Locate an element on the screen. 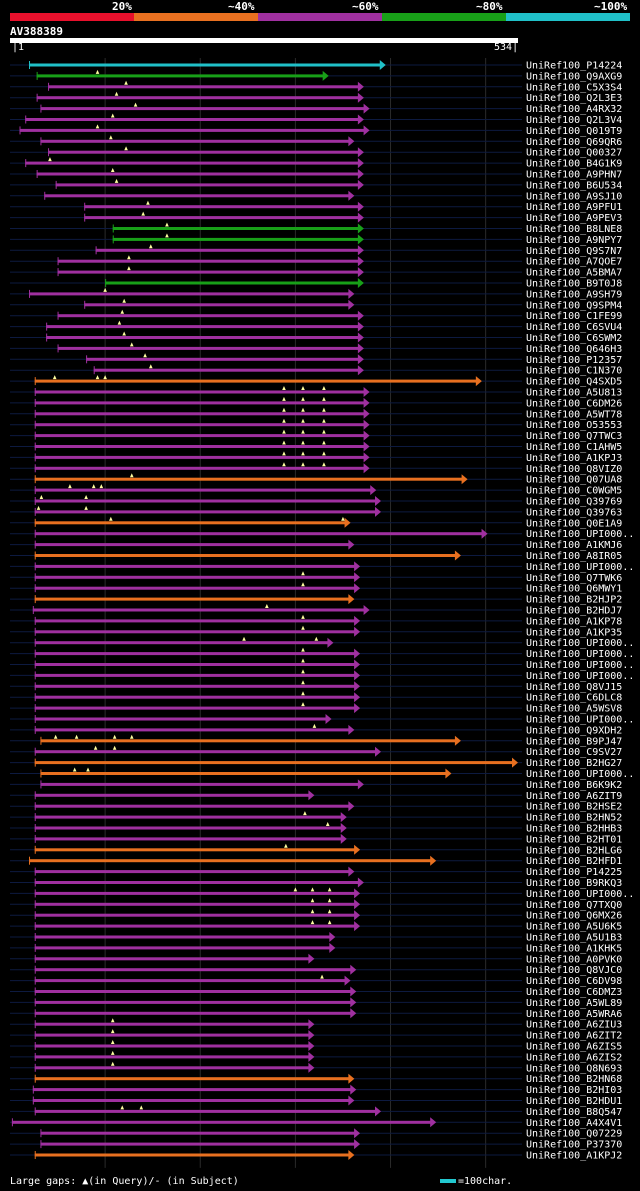 The width and height of the screenshot is (640, 1191). hit-row: UniRef100_A5U1B3 is located at coordinates (316, 938).